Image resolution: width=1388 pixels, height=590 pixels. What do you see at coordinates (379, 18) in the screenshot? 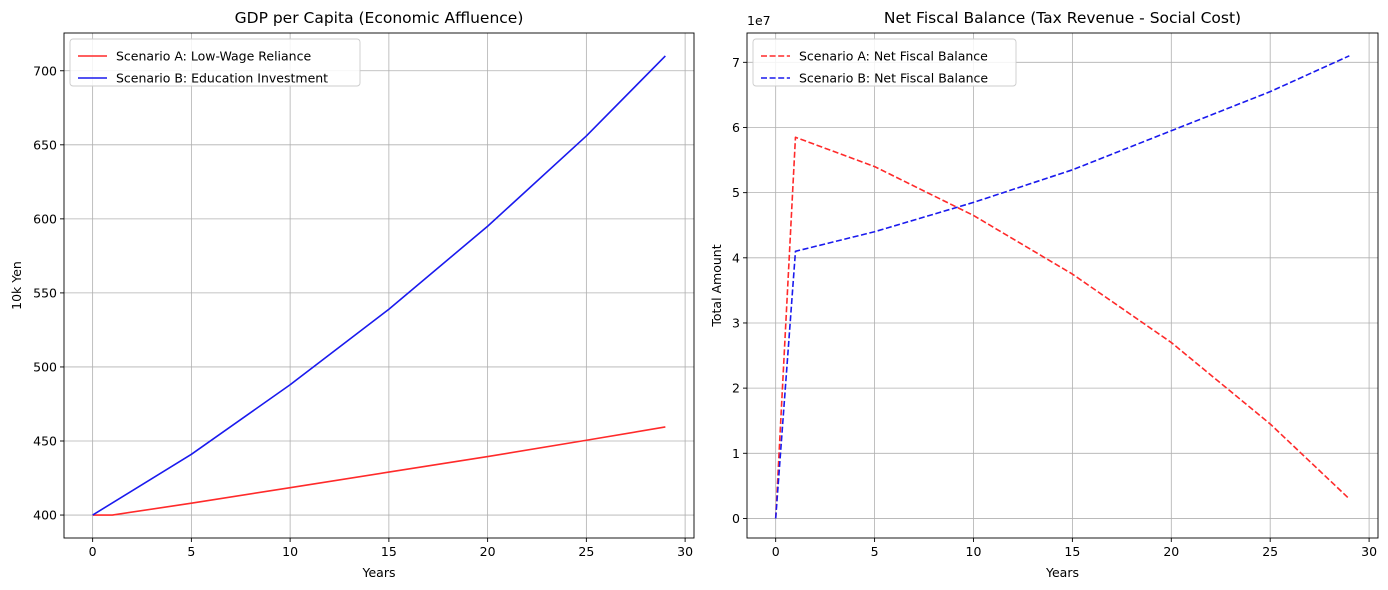
I see `chart-title: GDP per Capita (Economic Affluence)` at bounding box center [379, 18].